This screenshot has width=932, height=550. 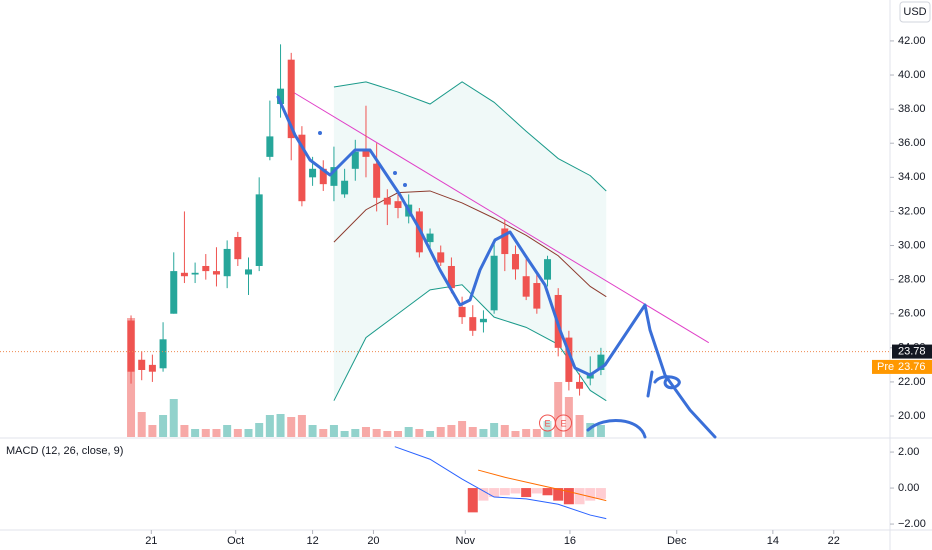 I want to click on y-tick-label: 2.00, so click(x=908, y=452).